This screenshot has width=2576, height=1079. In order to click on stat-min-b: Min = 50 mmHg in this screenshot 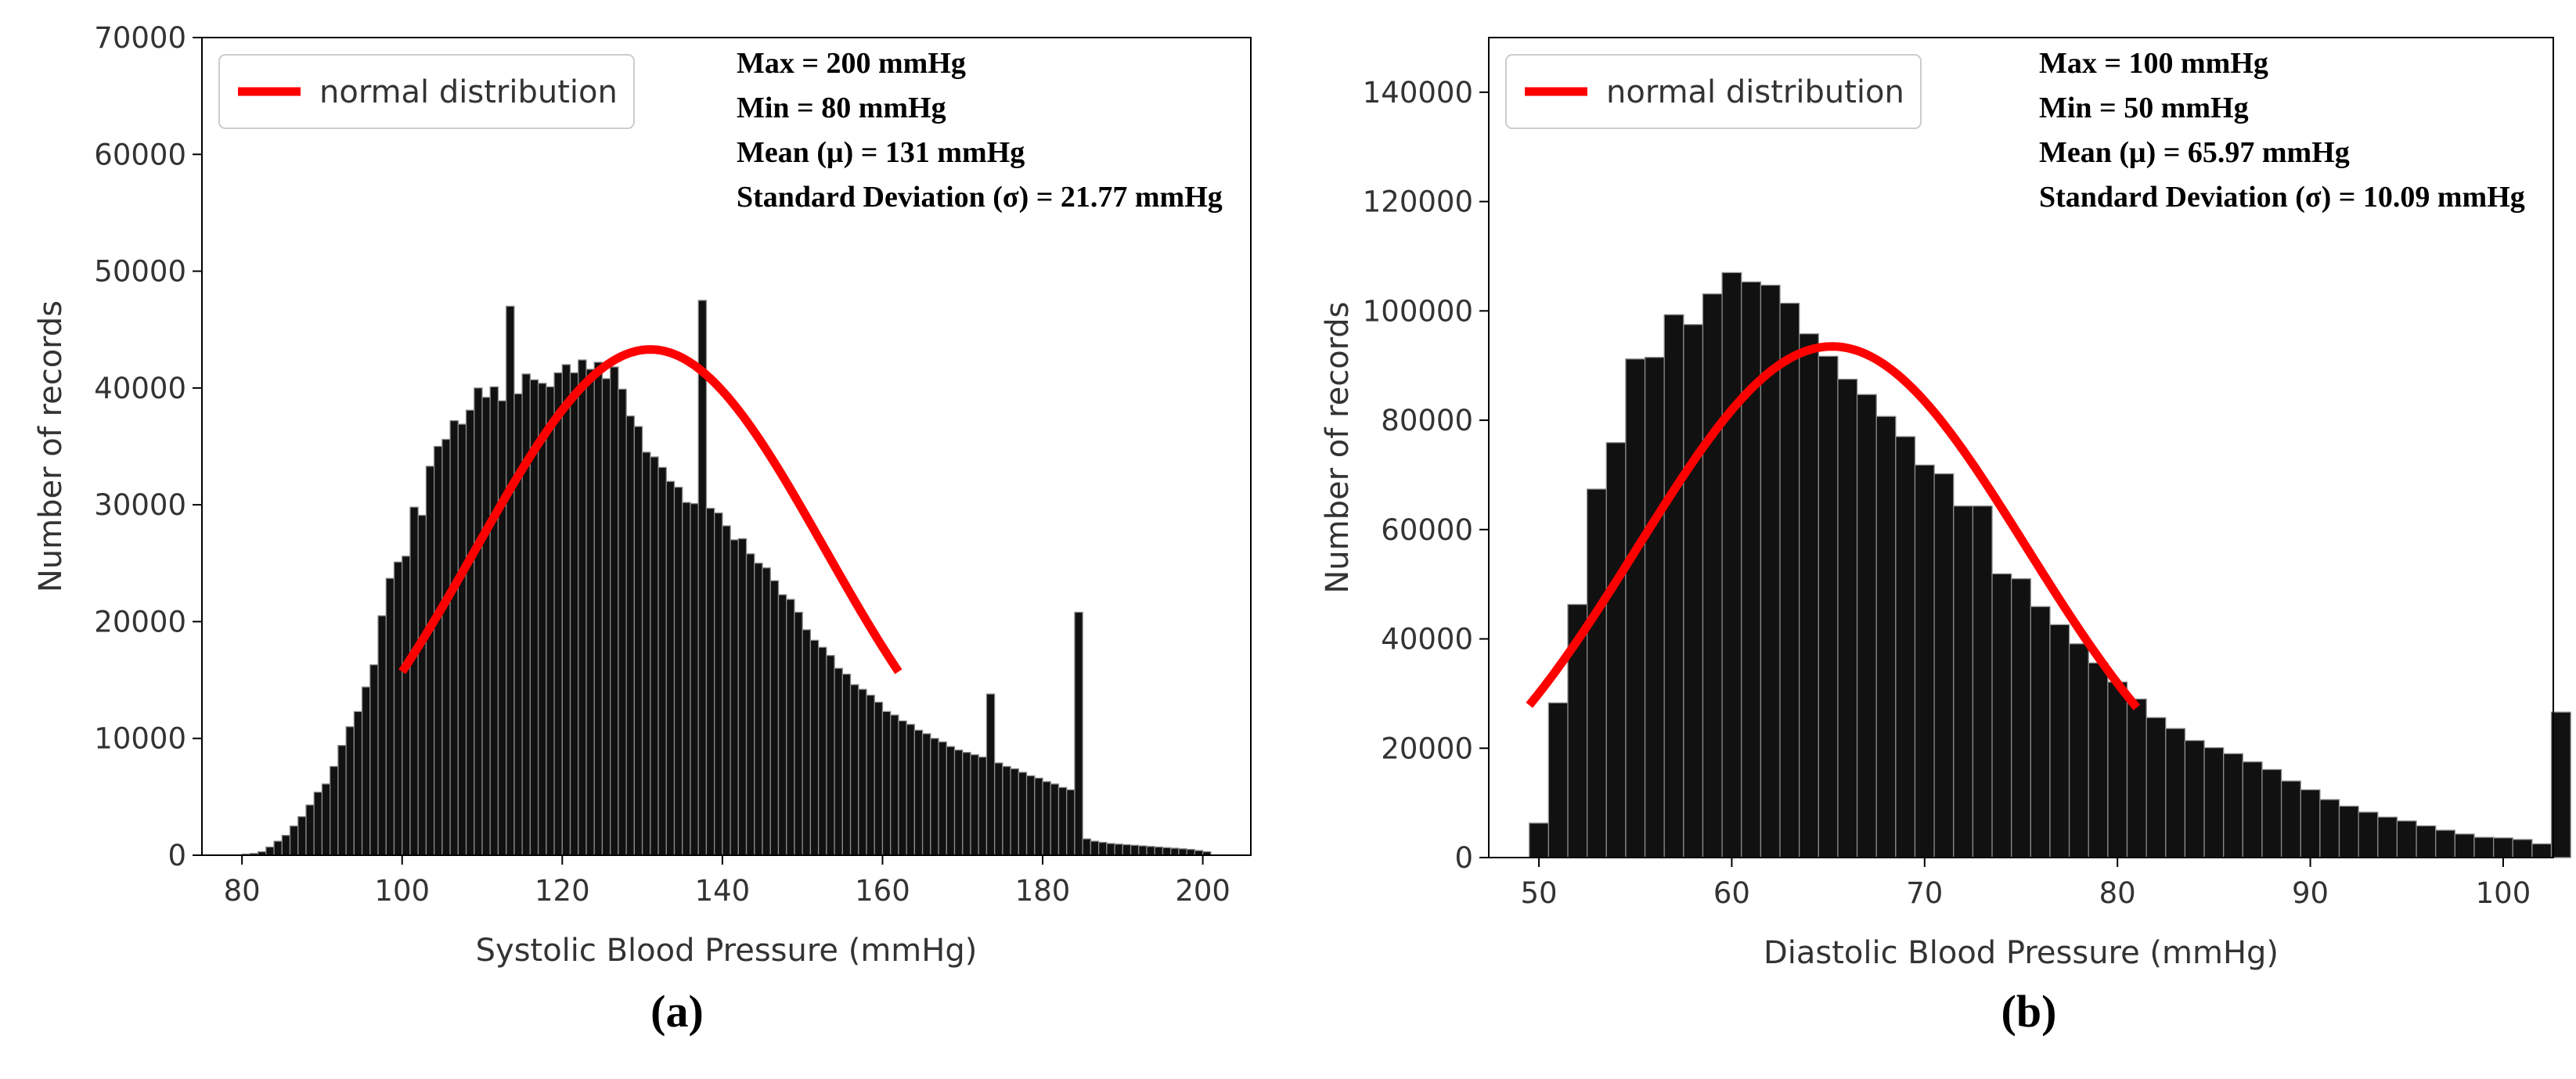, I will do `click(2144, 108)`.